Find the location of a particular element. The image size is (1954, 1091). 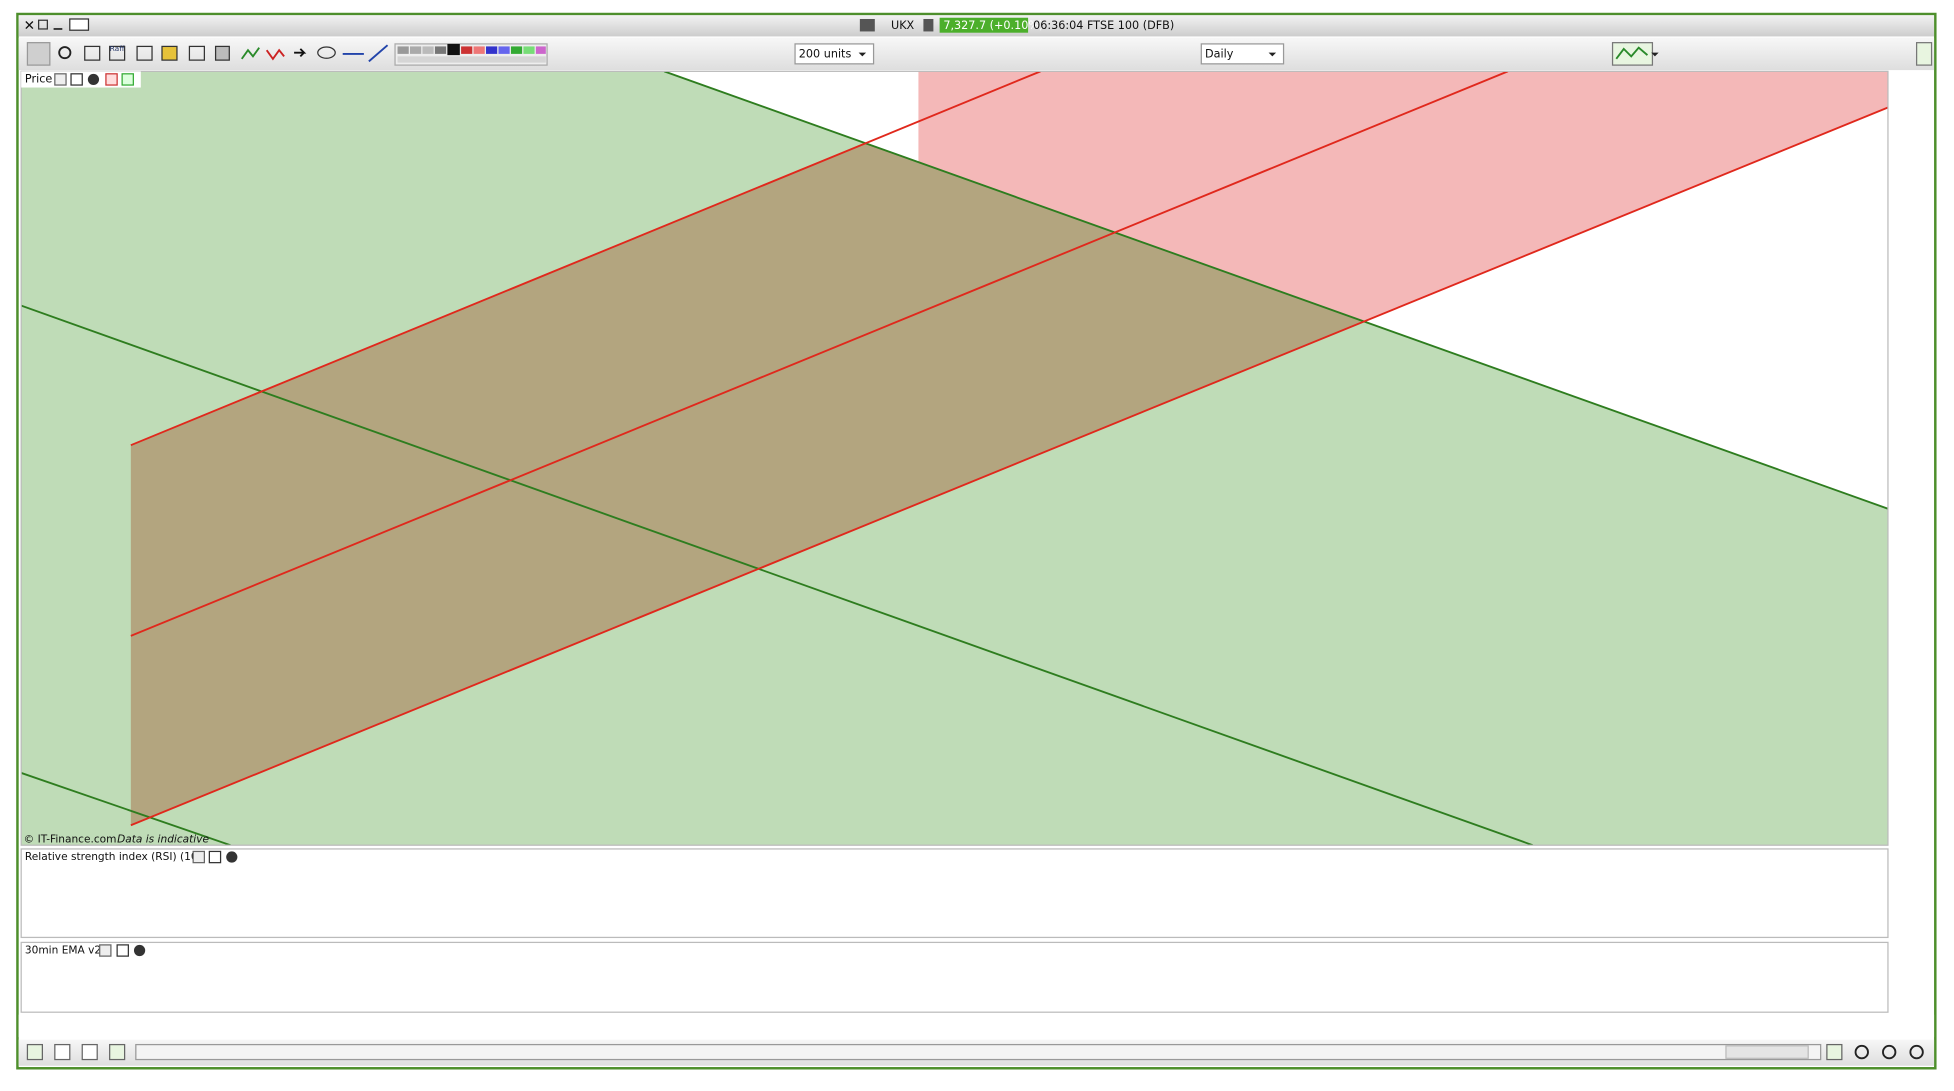

scrollbar is located at coordinates (978, 1052).